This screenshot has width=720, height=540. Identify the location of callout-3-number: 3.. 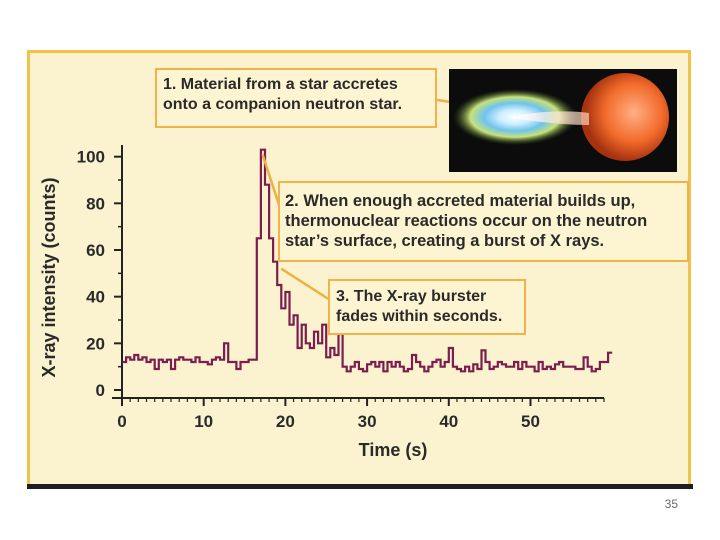
(343, 296).